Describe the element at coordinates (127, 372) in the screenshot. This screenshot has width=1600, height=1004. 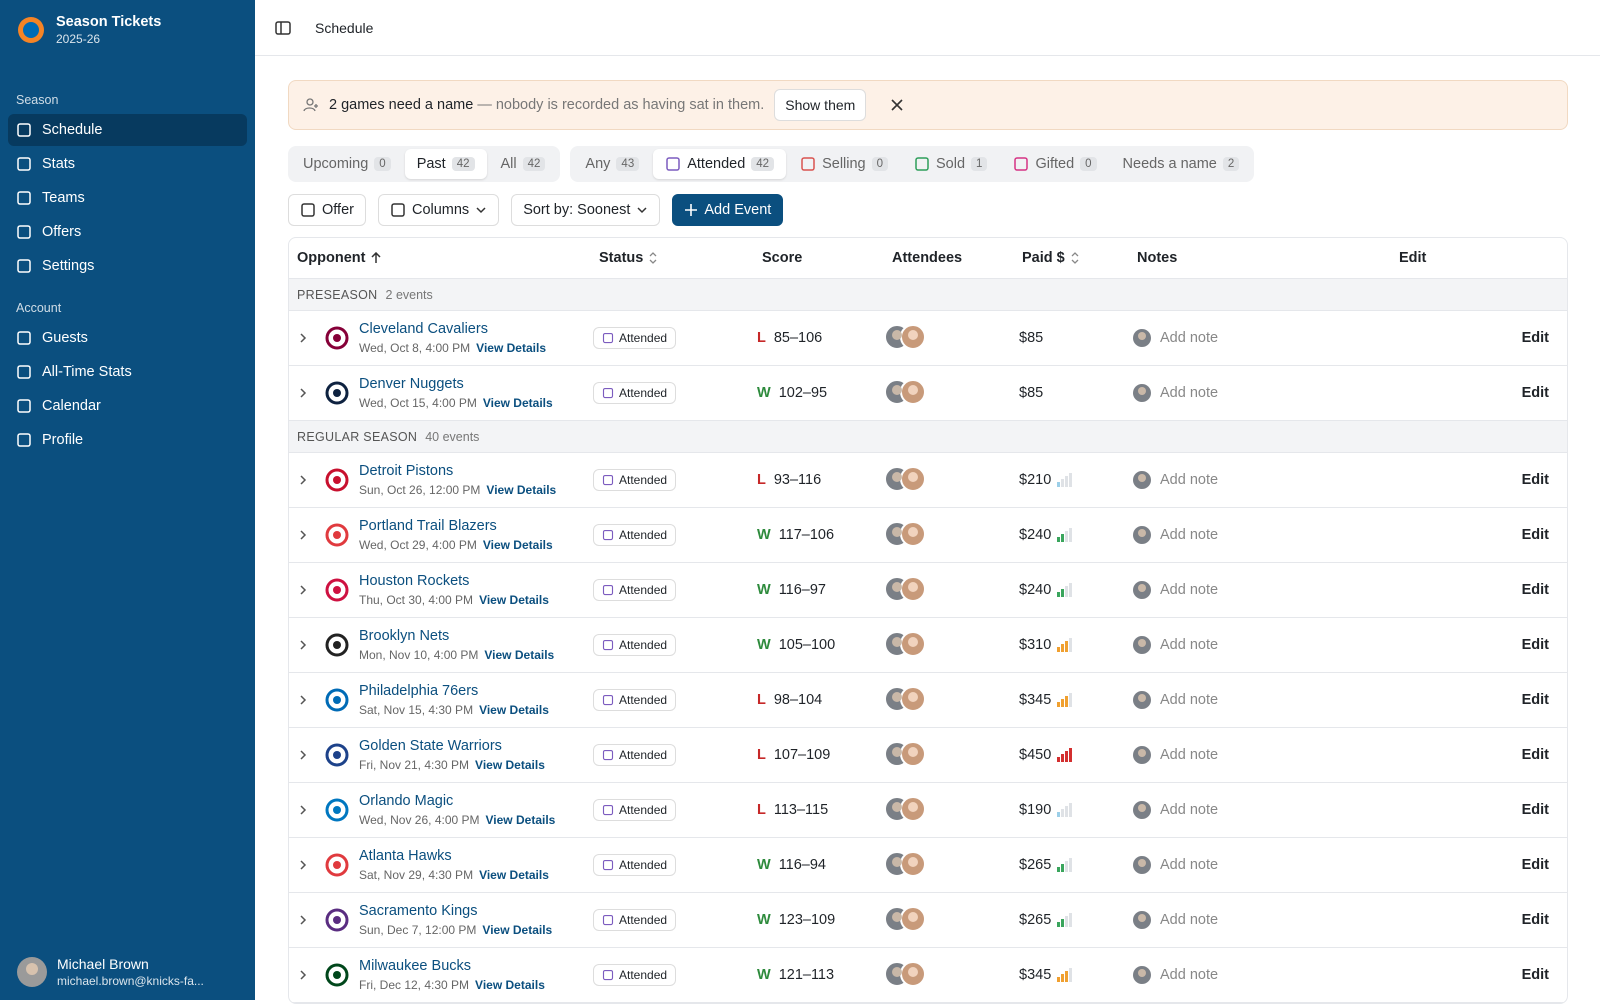
I see `nav-item: All-Time Stats` at that location.